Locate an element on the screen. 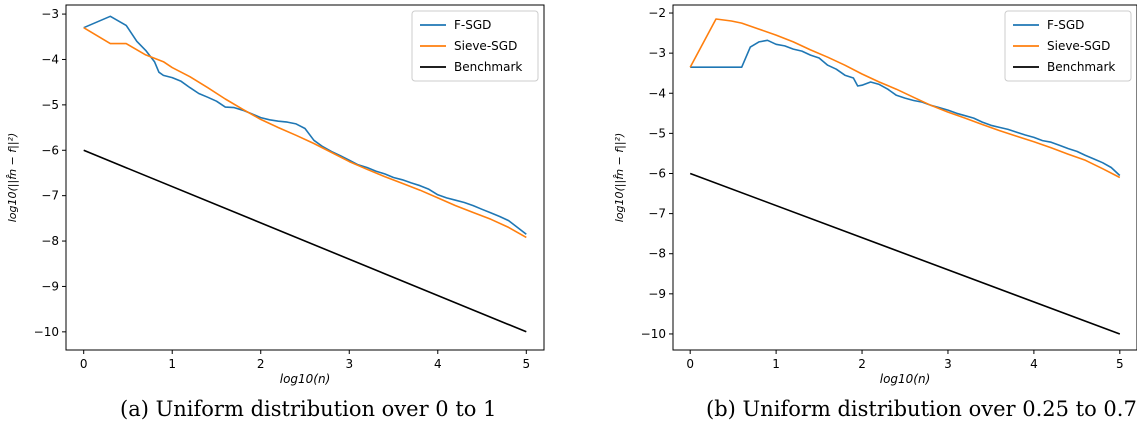  y-tick-label: −2 is located at coordinates (657, 13).